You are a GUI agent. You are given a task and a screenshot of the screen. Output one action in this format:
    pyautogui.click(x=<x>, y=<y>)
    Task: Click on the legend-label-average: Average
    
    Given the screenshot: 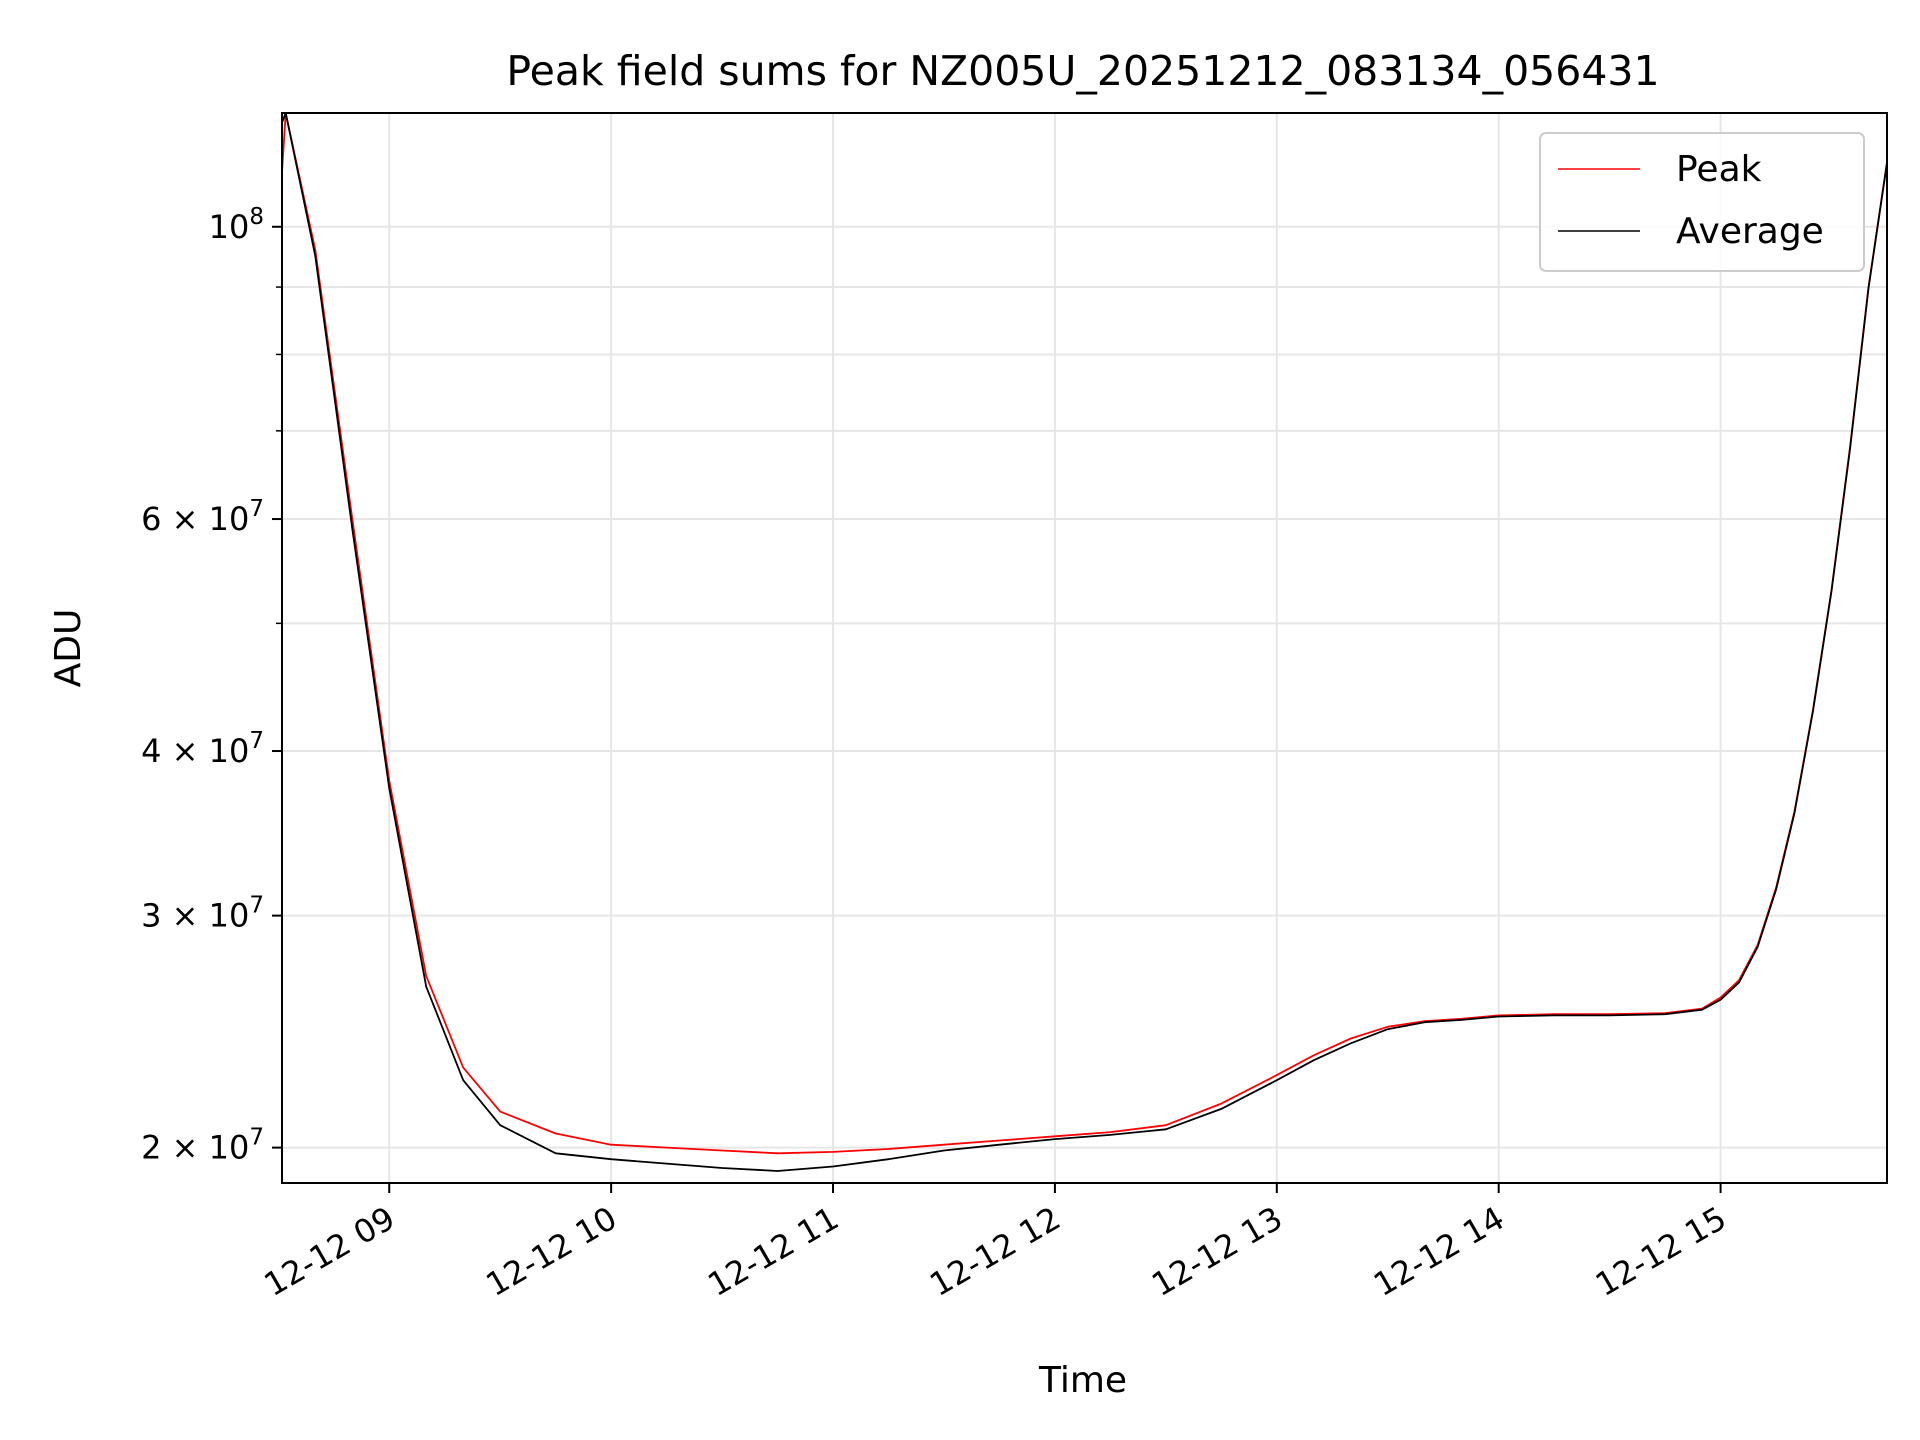 What is the action you would take?
    pyautogui.click(x=1750, y=231)
    